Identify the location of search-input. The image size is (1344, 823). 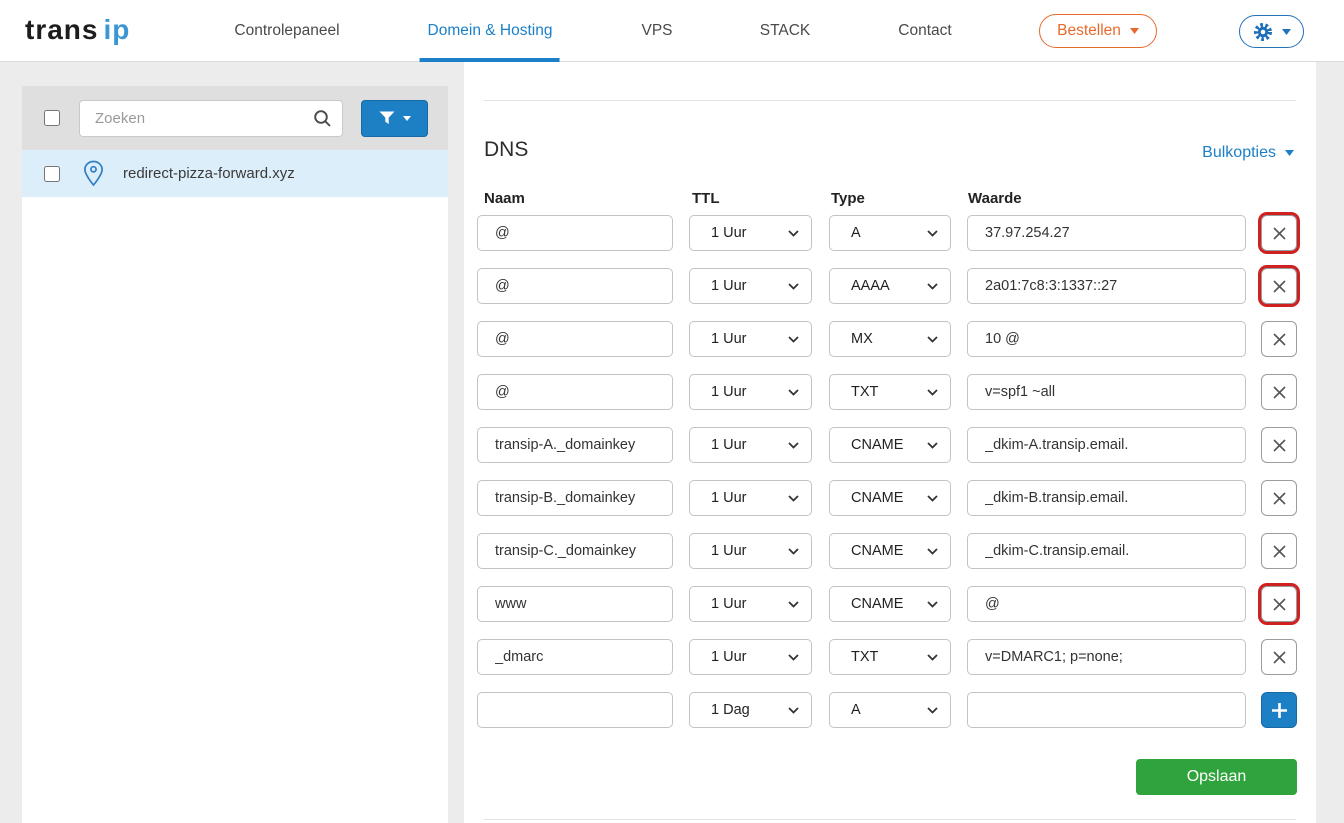
(211, 118).